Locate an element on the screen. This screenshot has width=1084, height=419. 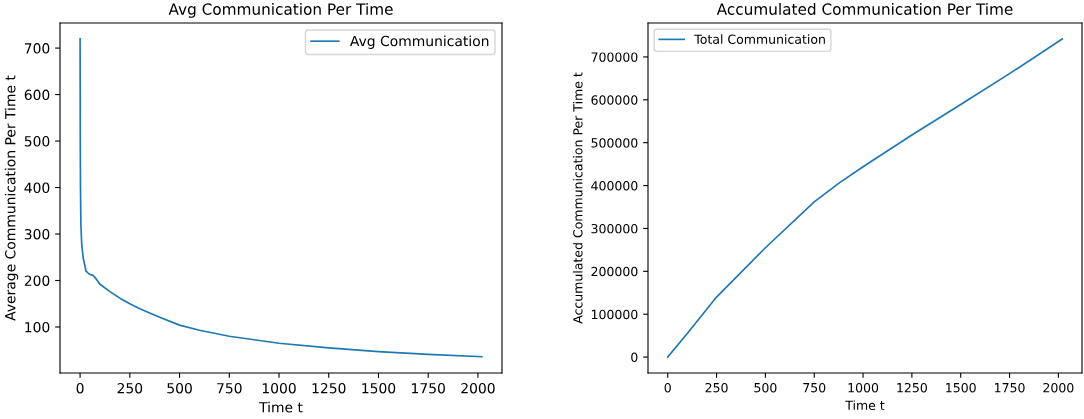
y-axis-title: Average Communication Per Time t is located at coordinates (11, 198).